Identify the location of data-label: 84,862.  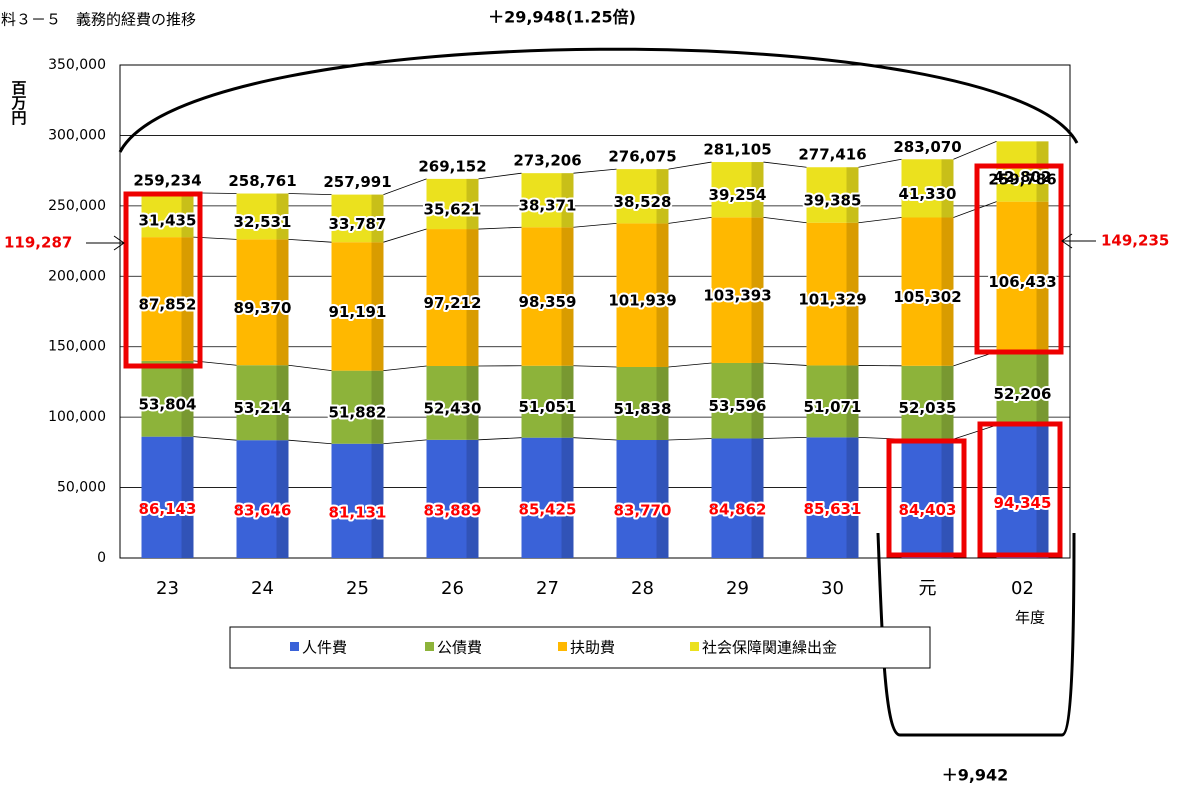
(738, 510).